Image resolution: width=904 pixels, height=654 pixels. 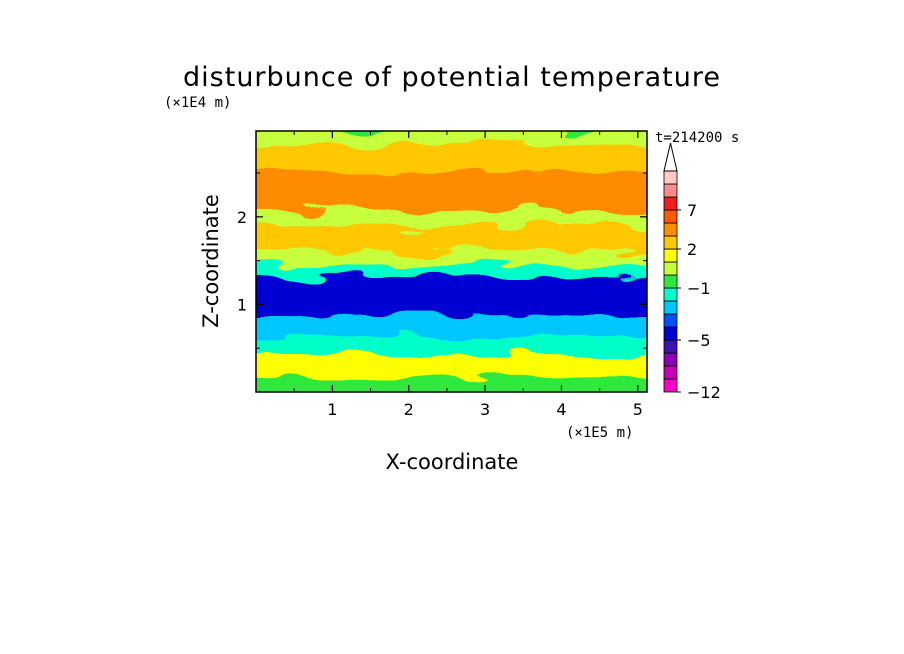 I want to click on colorbar-tick-label: 7, so click(x=692, y=210).